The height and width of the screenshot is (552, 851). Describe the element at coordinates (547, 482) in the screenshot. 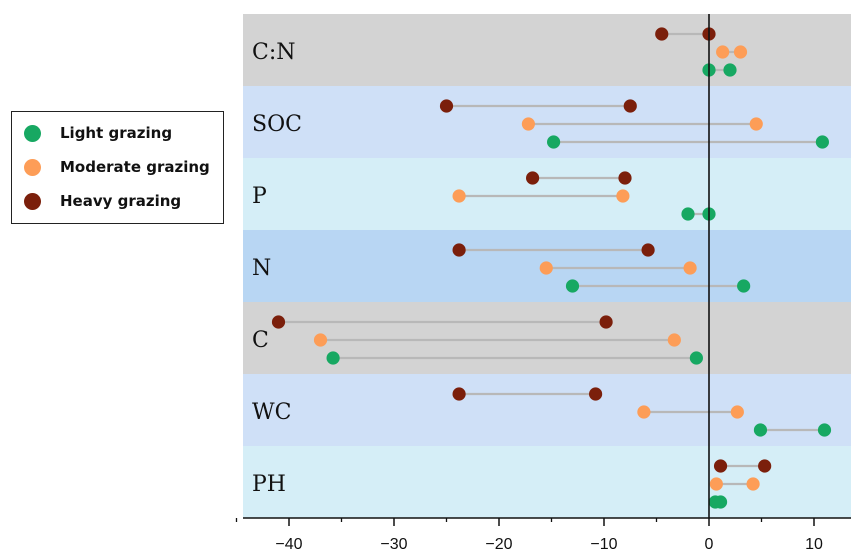

I see `band-ph` at that location.